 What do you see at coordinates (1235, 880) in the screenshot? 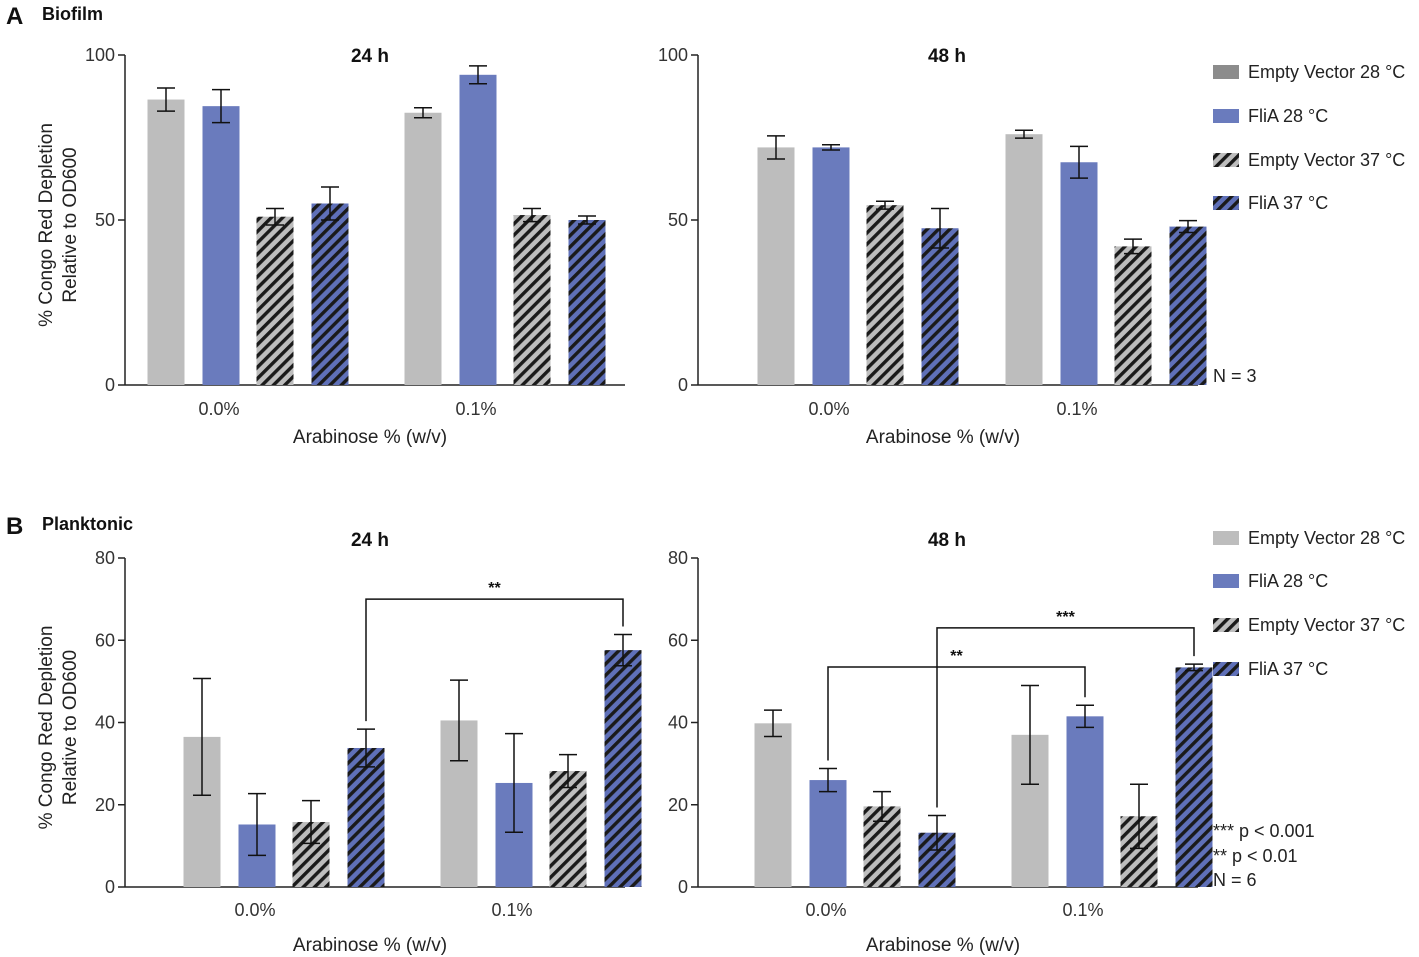
I see `sample-size-note: N = 6` at bounding box center [1235, 880].